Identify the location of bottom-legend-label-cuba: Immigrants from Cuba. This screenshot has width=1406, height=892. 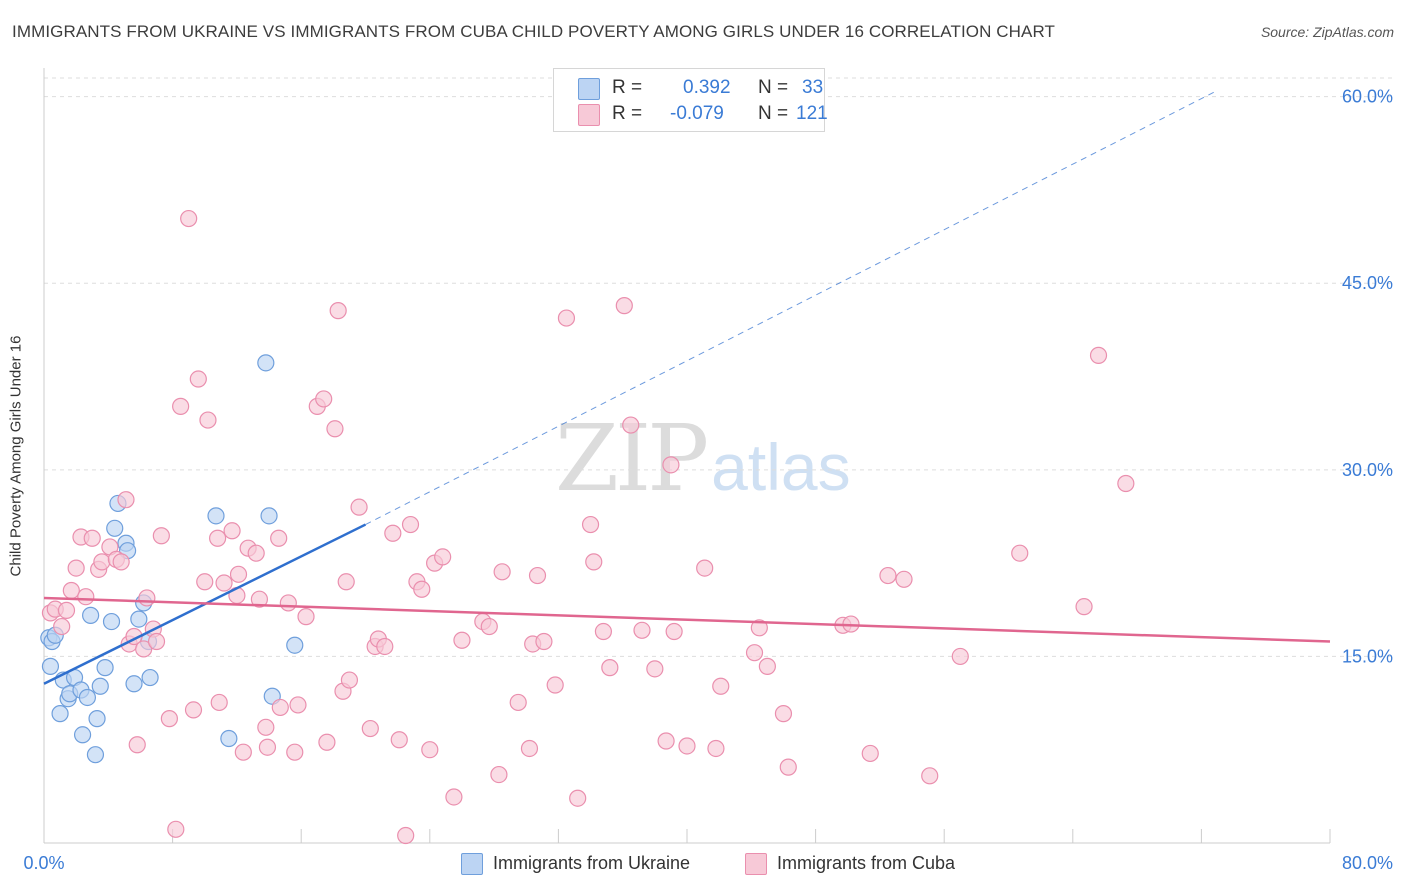
(866, 863).